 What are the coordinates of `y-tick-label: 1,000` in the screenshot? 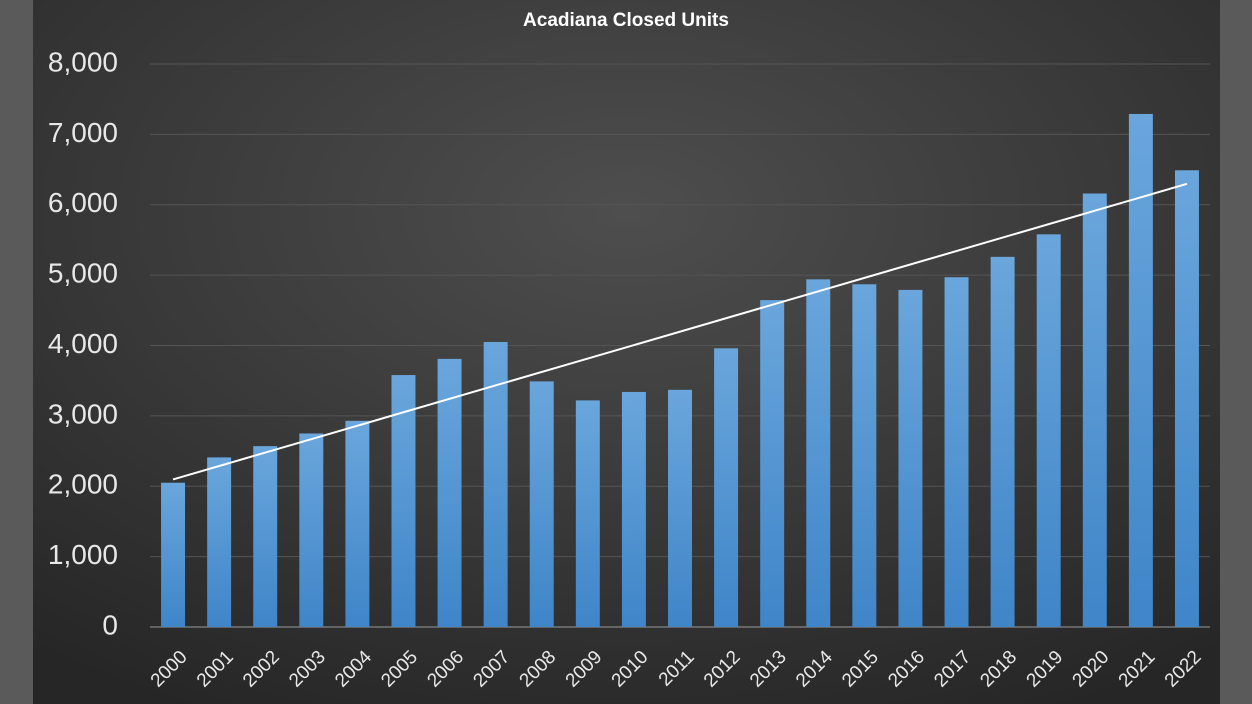 It's located at (83, 554).